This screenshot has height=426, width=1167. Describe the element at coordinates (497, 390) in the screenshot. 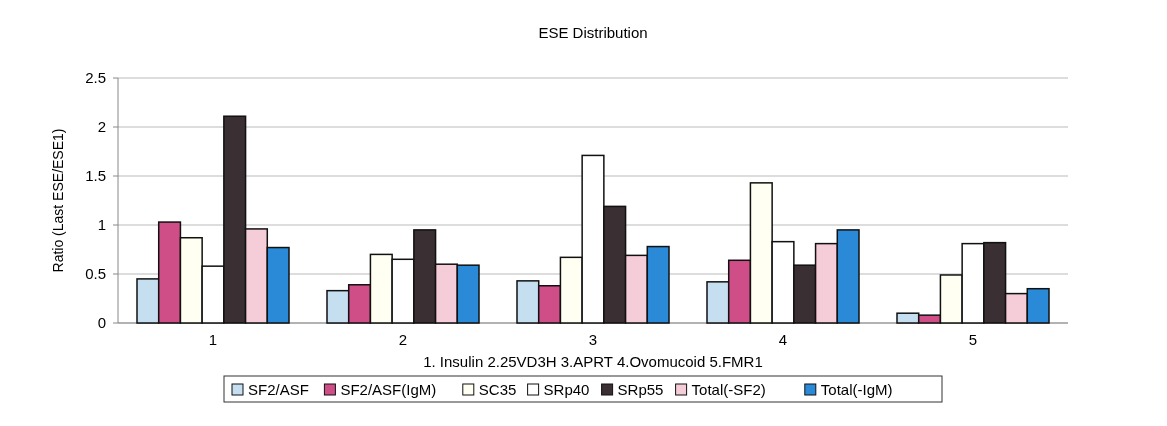

I see `legend-label: SC35` at that location.